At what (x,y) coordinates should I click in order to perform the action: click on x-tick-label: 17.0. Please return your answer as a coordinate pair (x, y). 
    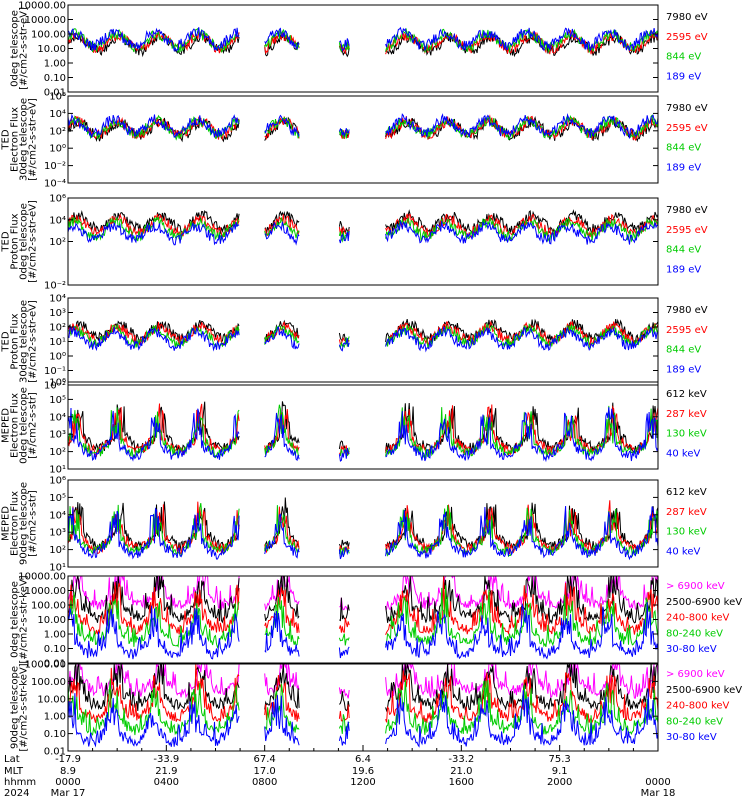
    Looking at the image, I should click on (265, 771).